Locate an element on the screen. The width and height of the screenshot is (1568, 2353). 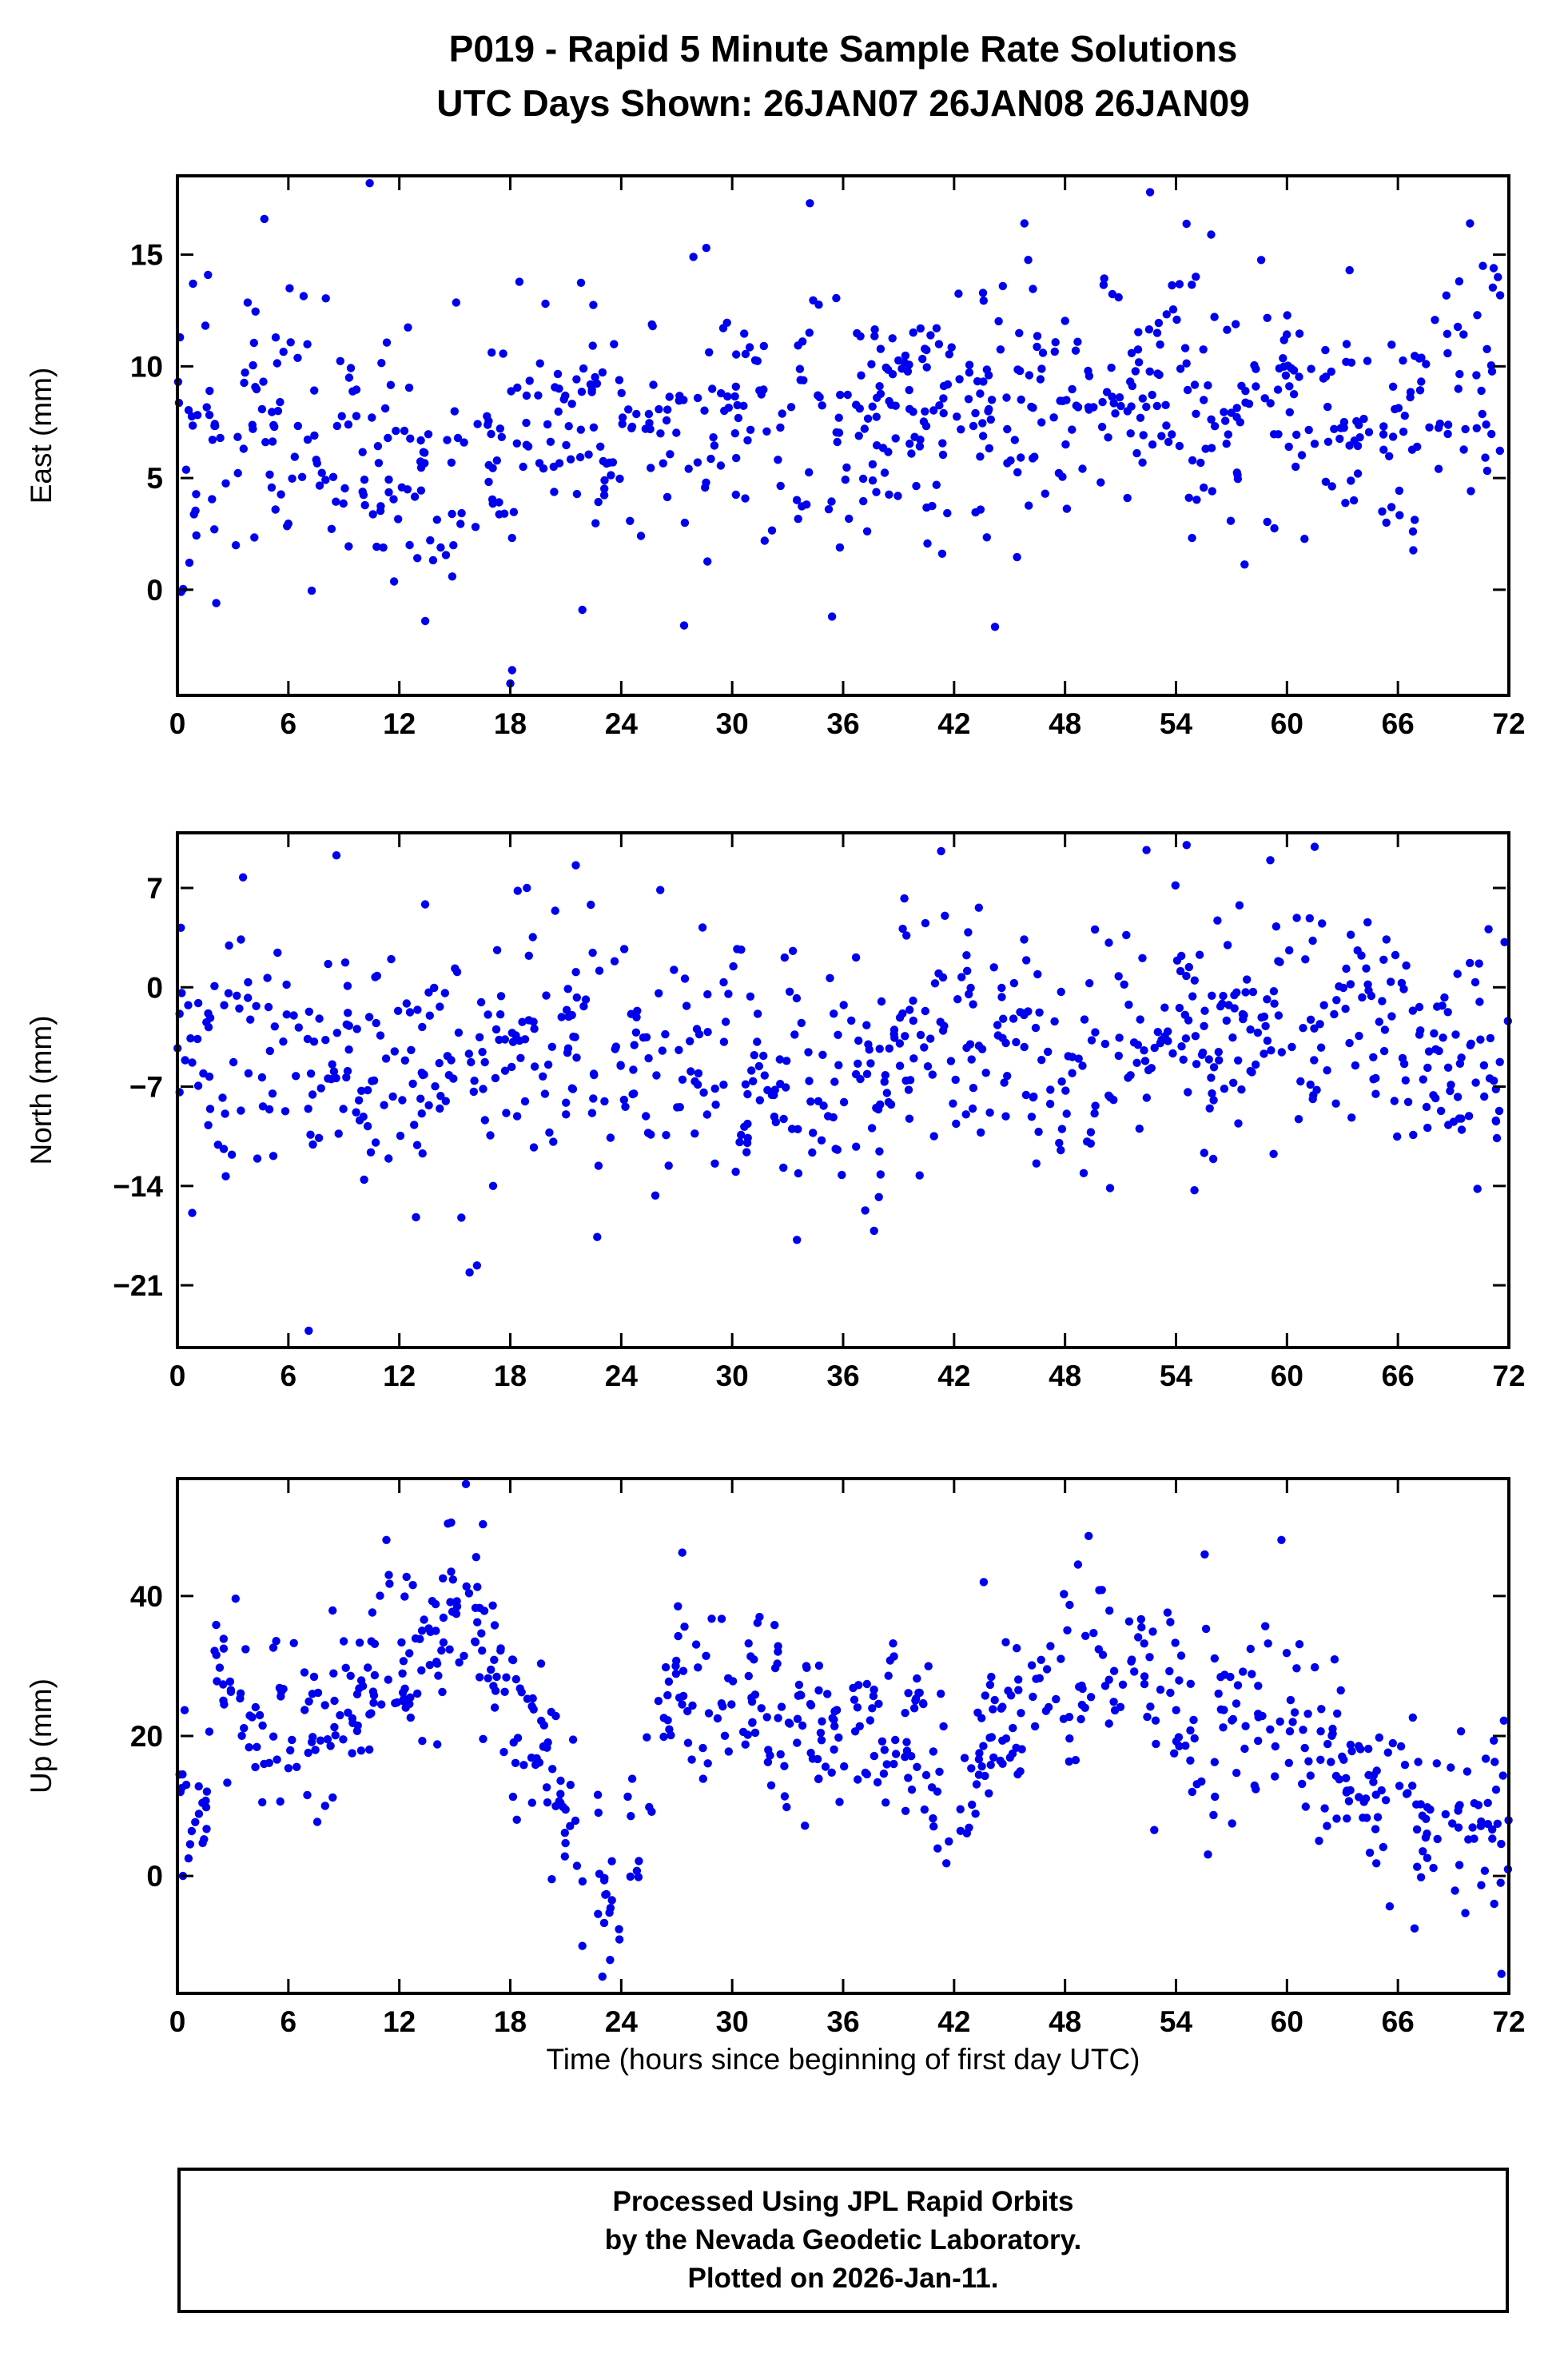
y-tick-label: 5 is located at coordinates (154, 478).